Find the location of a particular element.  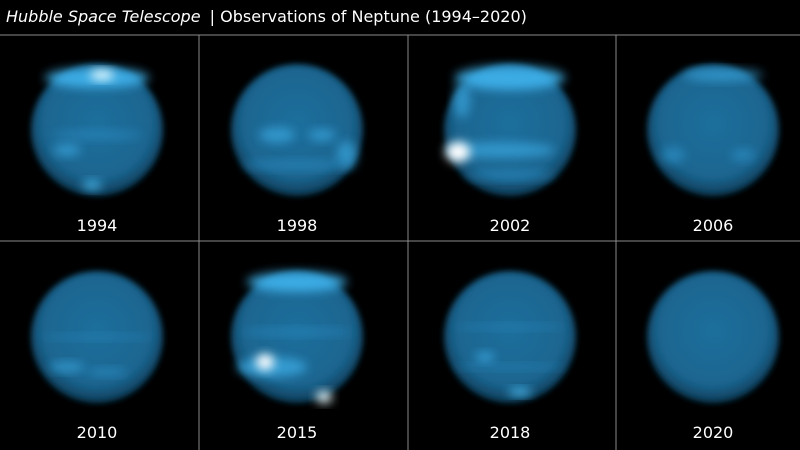

panel-year: 1994 is located at coordinates (97, 225).